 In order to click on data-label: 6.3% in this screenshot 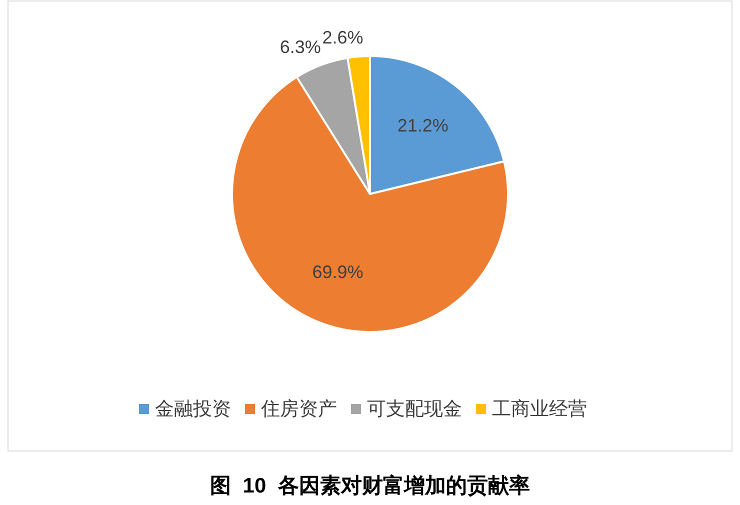, I will do `click(300, 46)`.